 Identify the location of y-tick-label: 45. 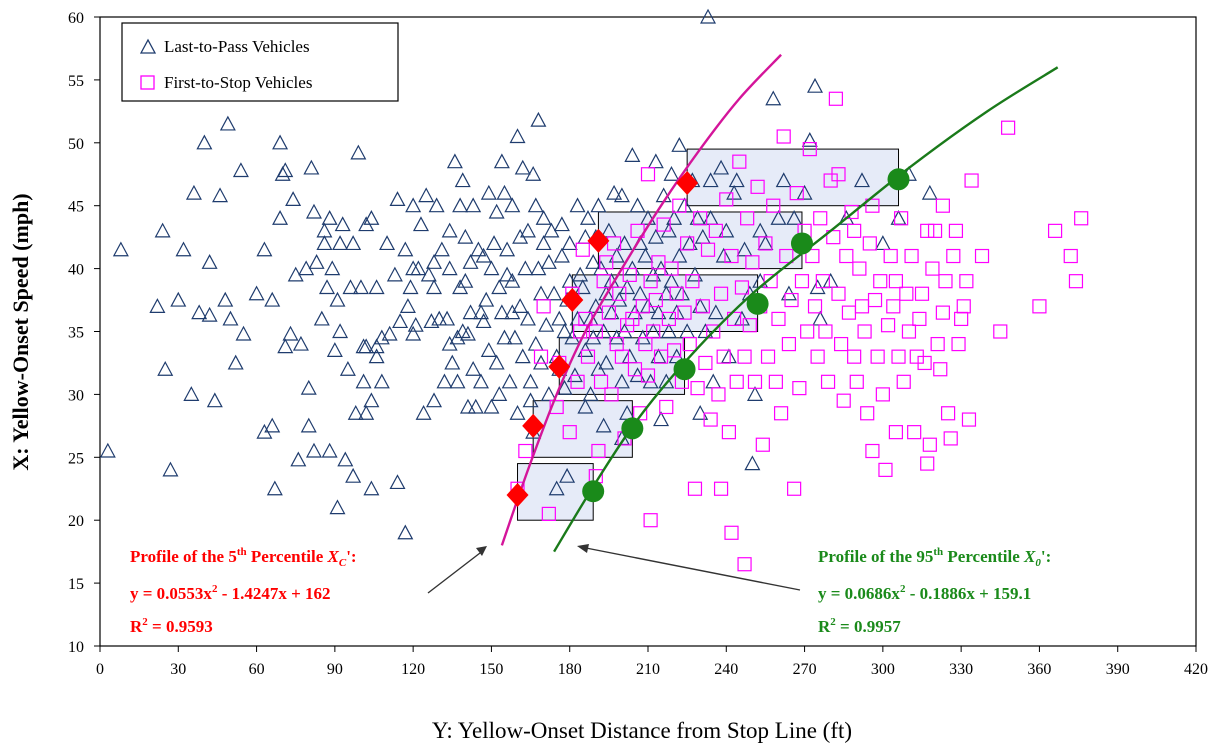
(76, 207).